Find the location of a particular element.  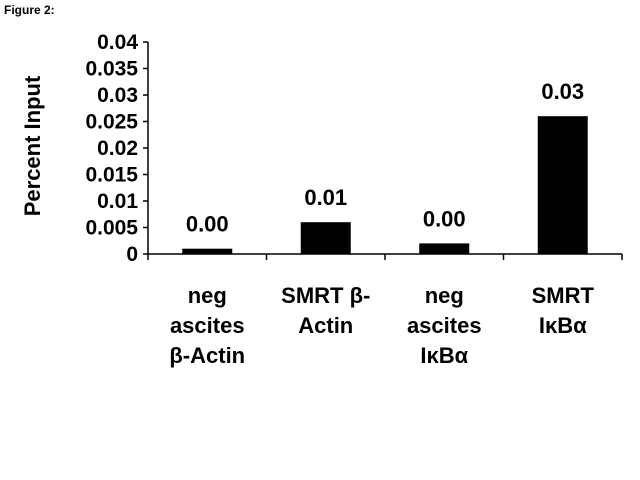

x-tick-label-line: β-Actin is located at coordinates (207, 355).